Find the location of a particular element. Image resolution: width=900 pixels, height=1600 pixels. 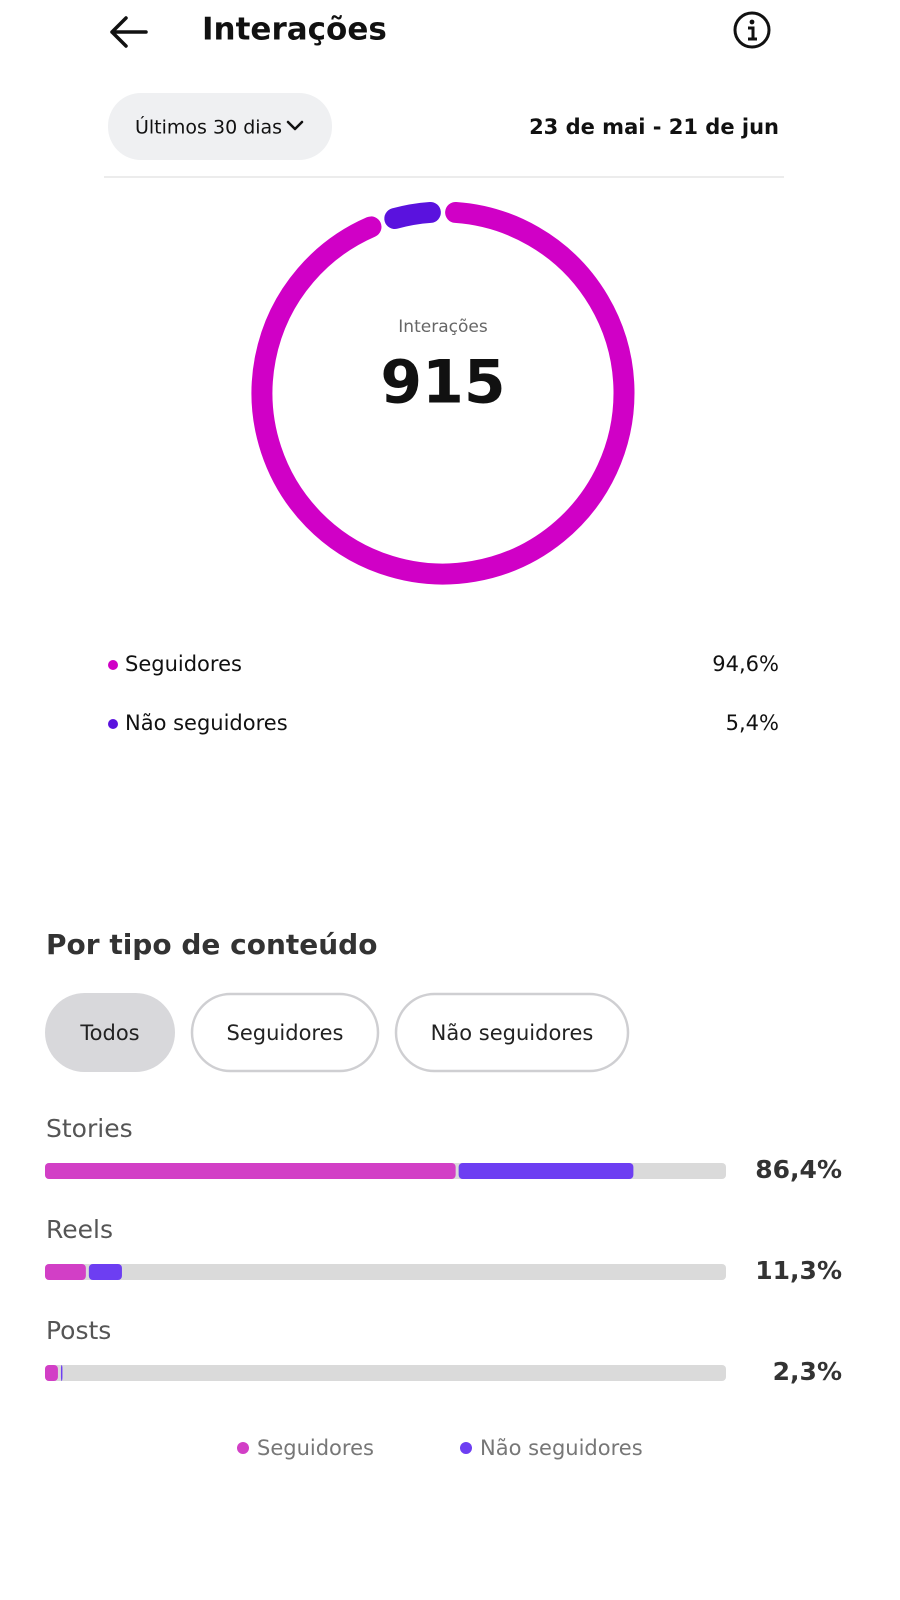

back-arrow is located at coordinates (129, 32).